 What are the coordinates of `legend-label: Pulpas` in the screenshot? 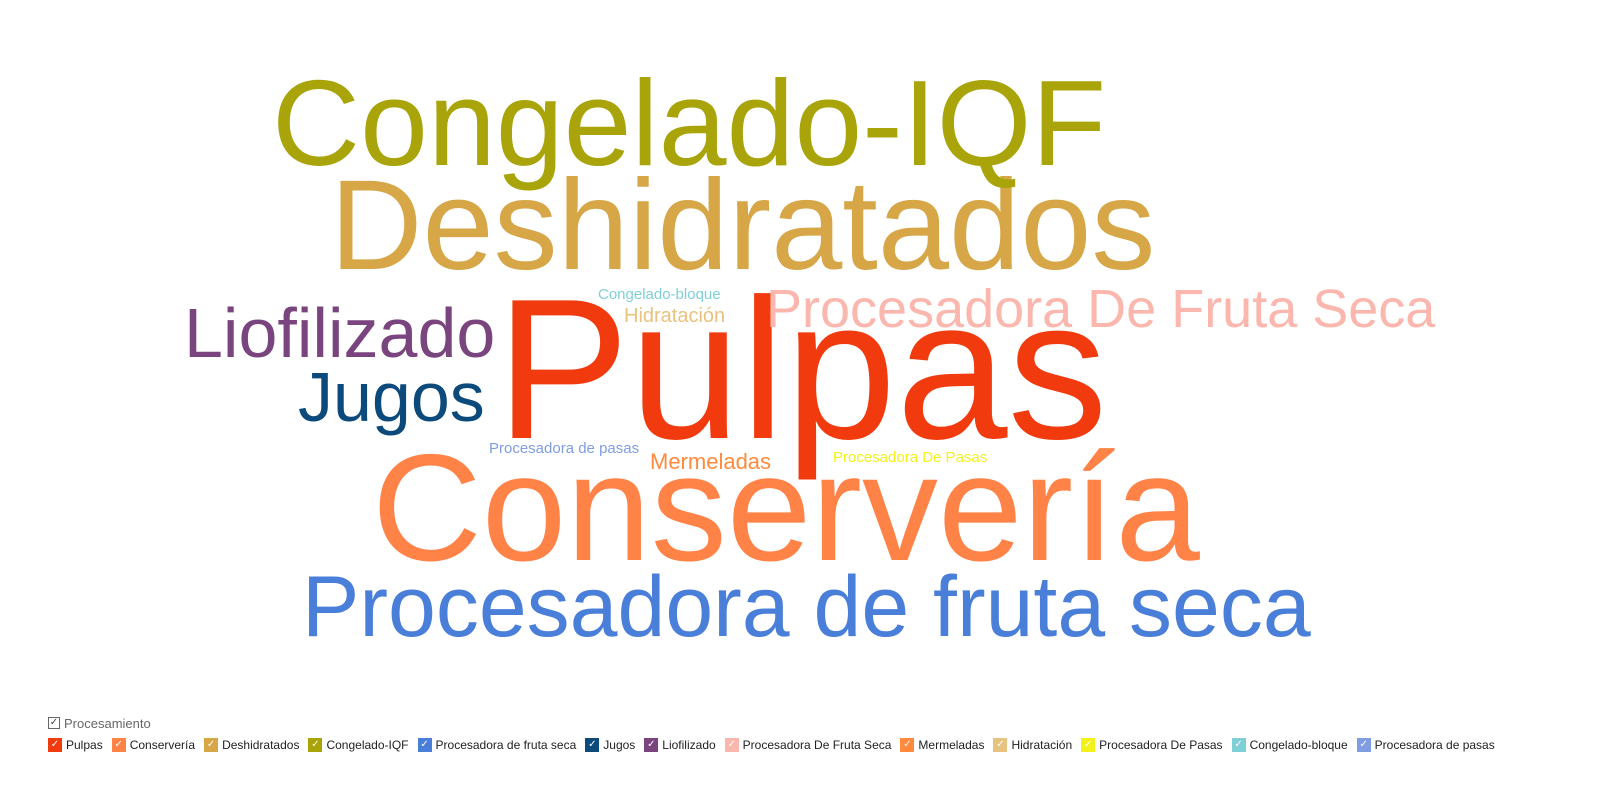 It's located at (84, 745).